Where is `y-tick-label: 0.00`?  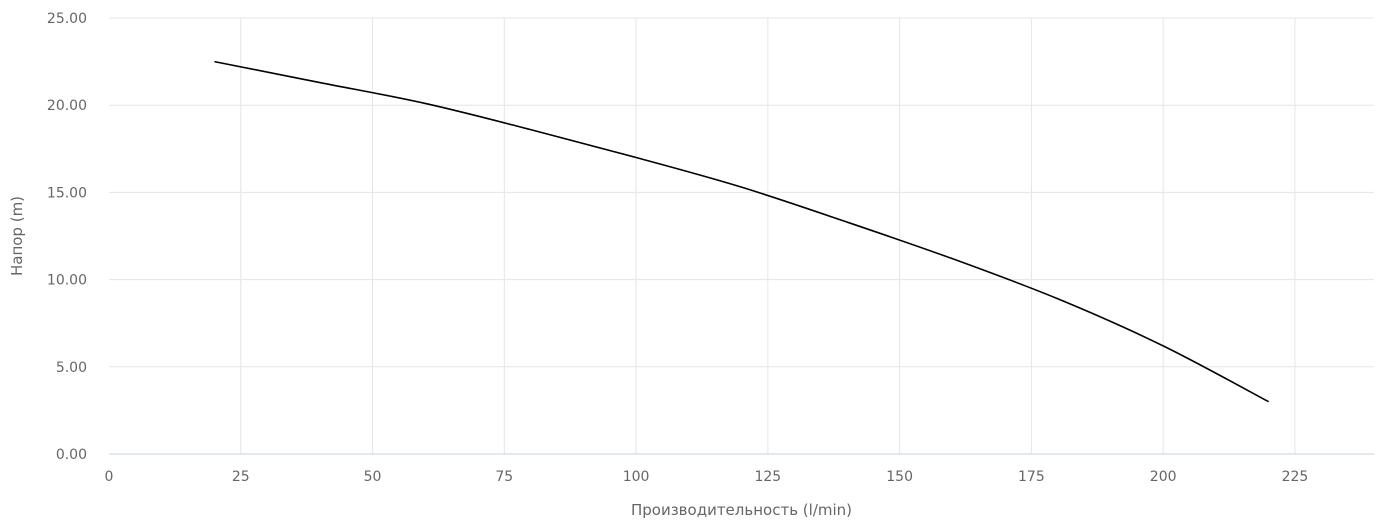
y-tick-label: 0.00 is located at coordinates (71, 455).